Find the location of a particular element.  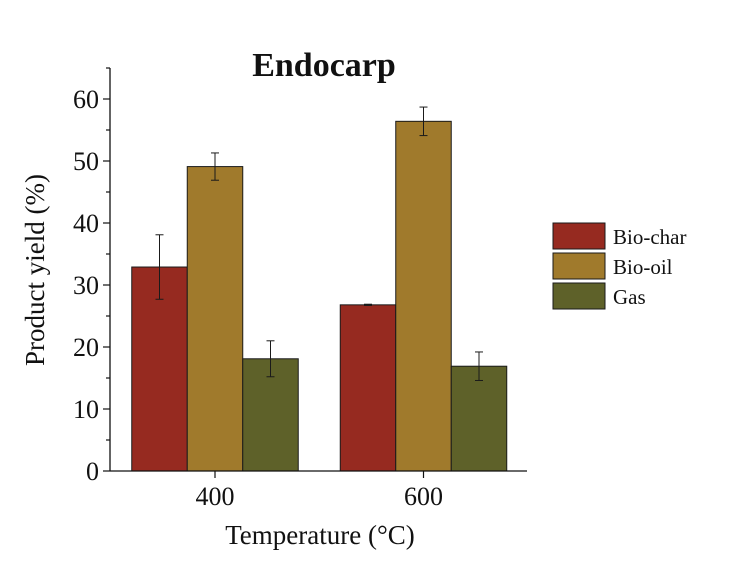

legend-swatch-bio-char is located at coordinates (579, 236).